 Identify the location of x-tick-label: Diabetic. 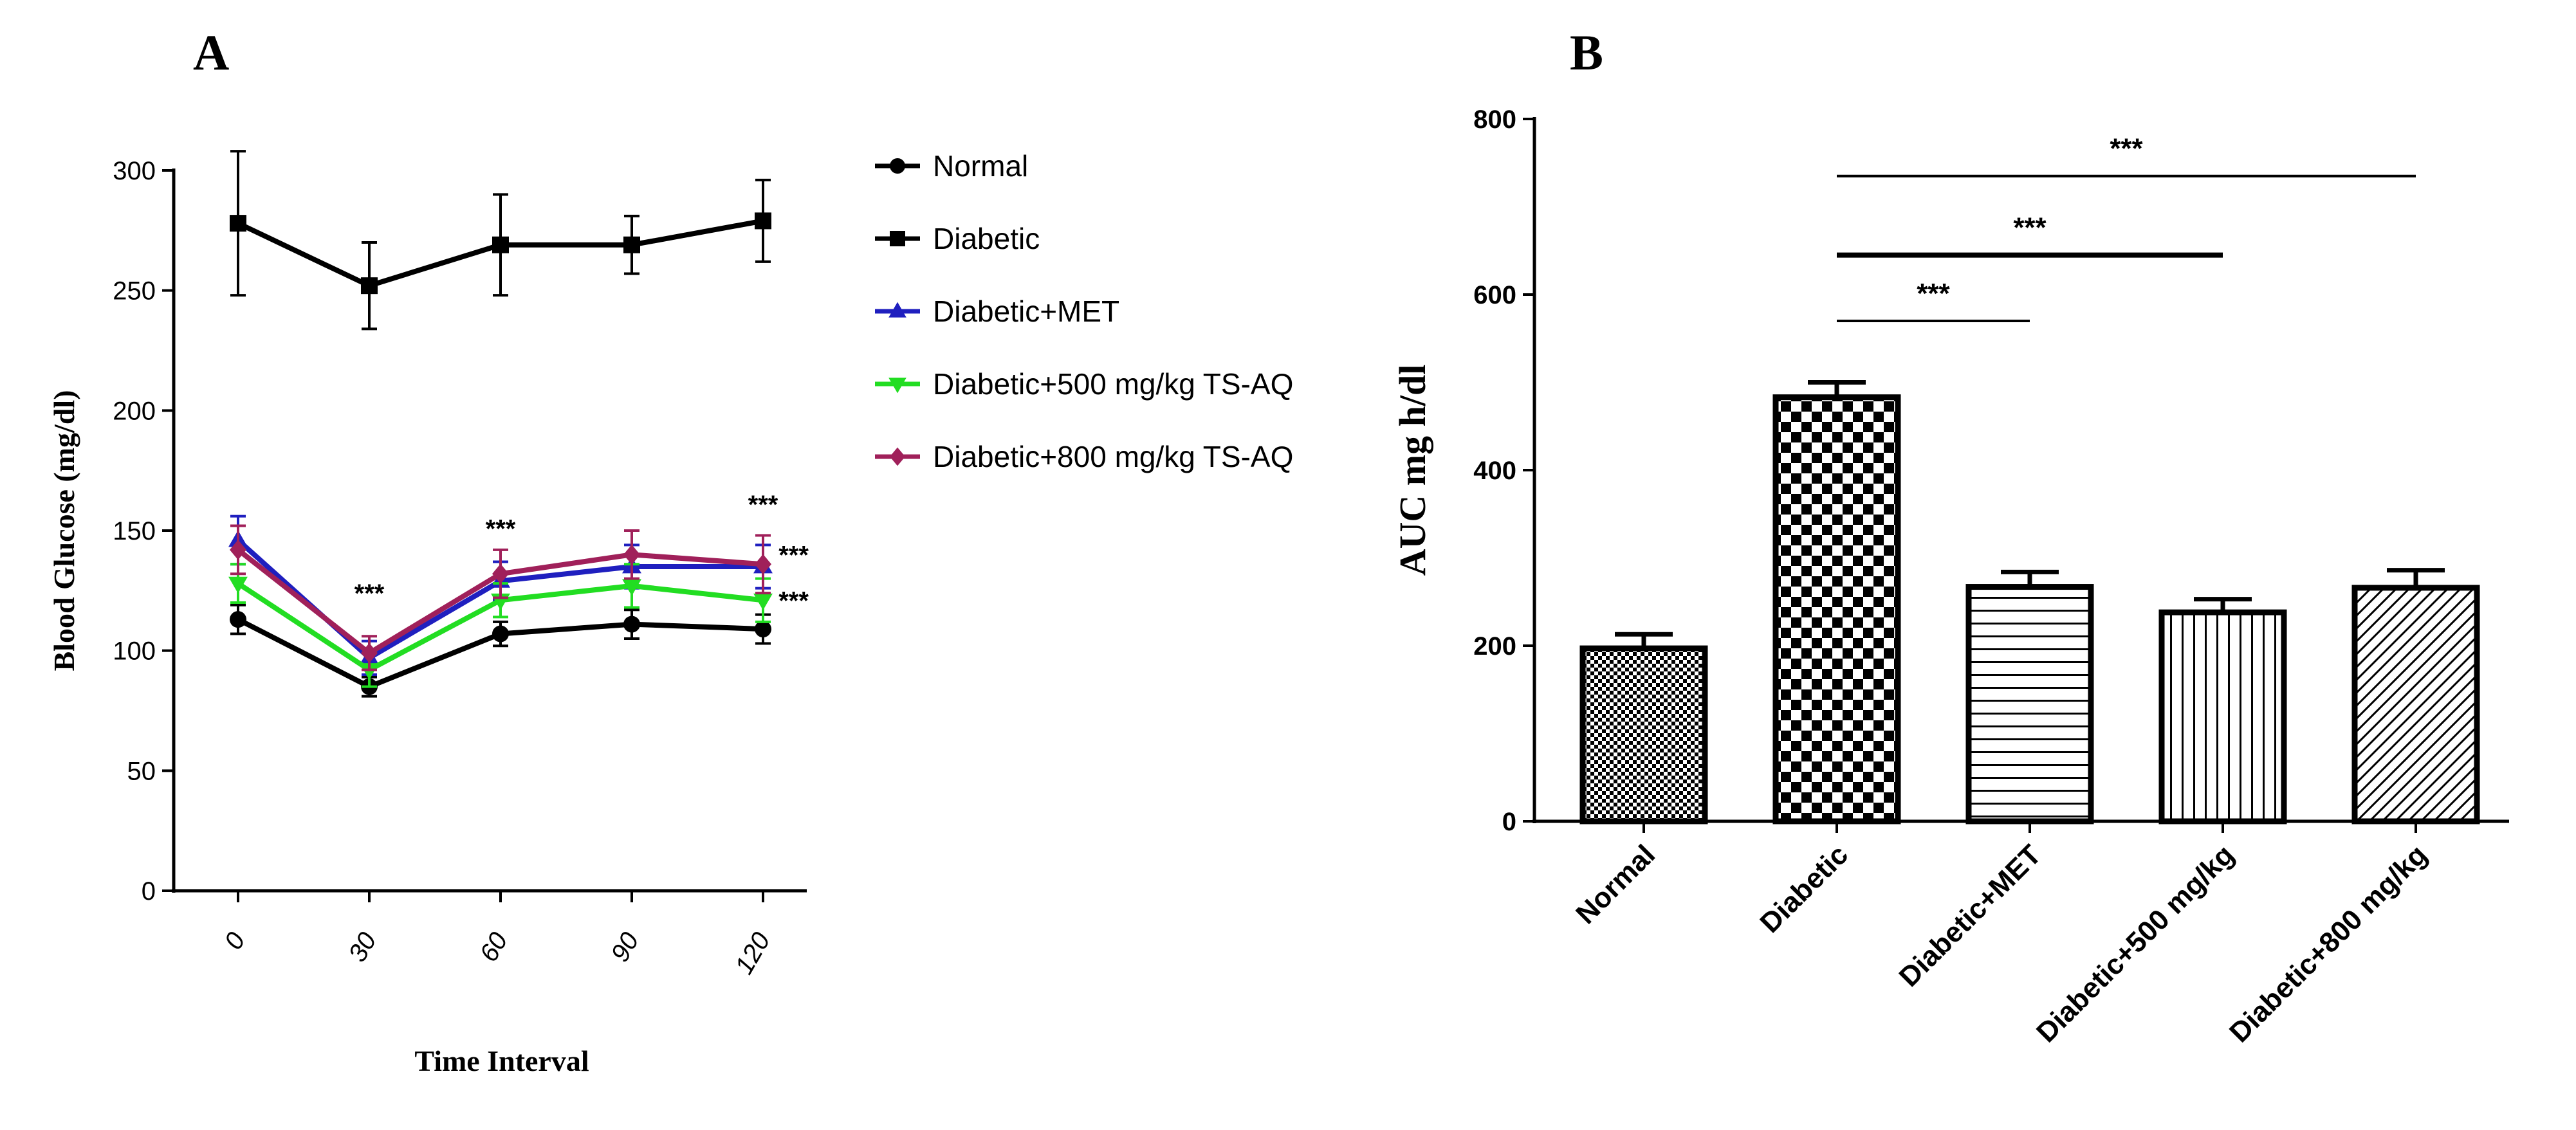
(1804, 889).